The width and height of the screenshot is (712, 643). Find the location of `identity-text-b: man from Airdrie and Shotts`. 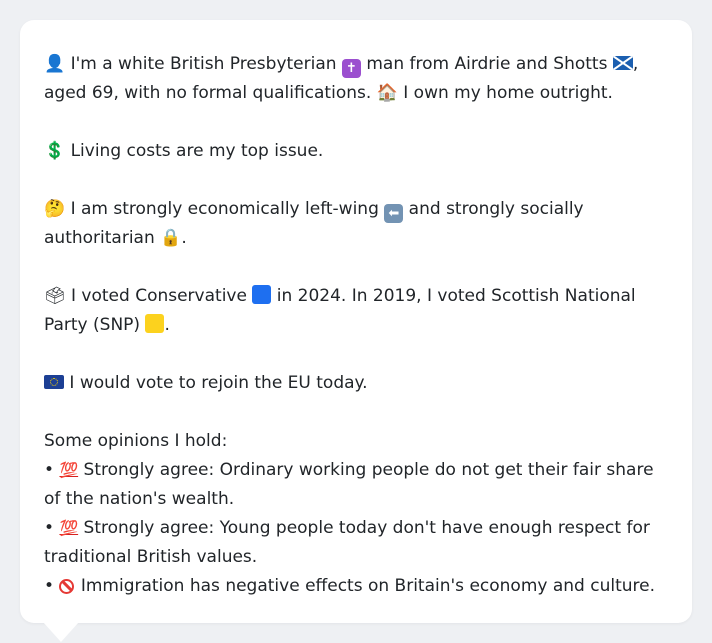

identity-text-b: man from Airdrie and Shotts is located at coordinates (486, 64).